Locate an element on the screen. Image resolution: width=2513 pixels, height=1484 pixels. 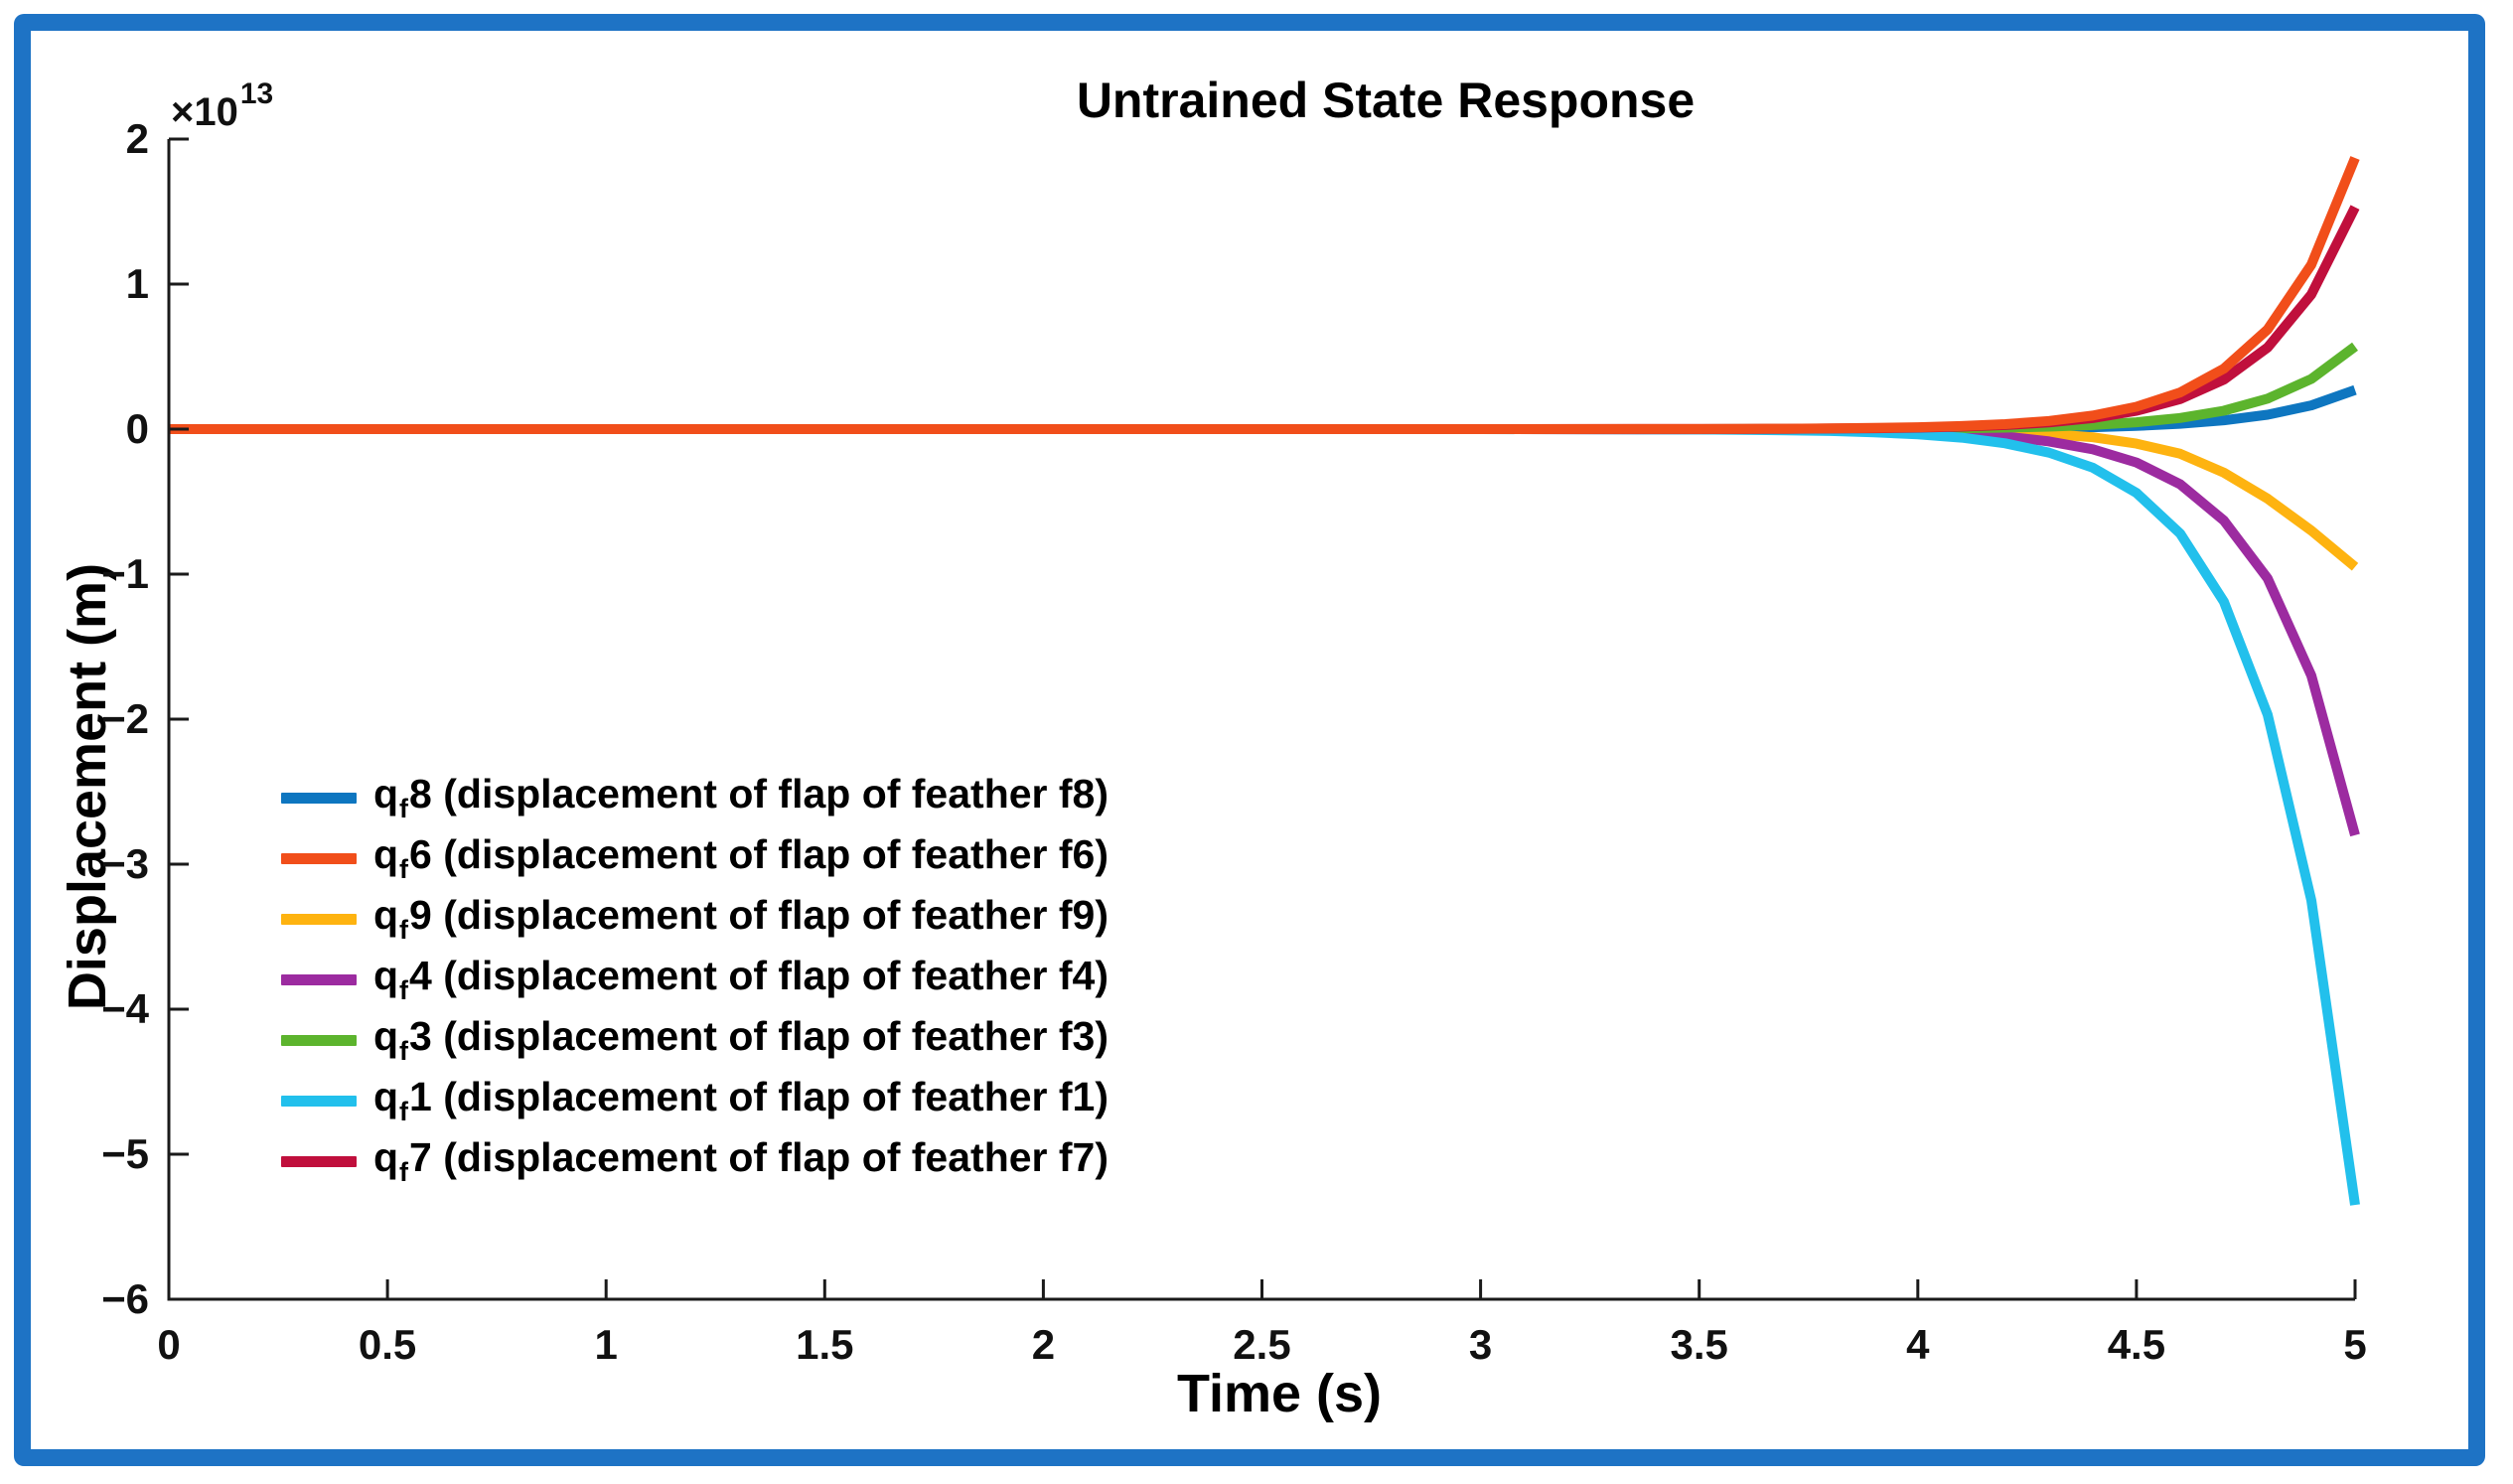
x-tick-label: 3.5 is located at coordinates (1699, 1344).